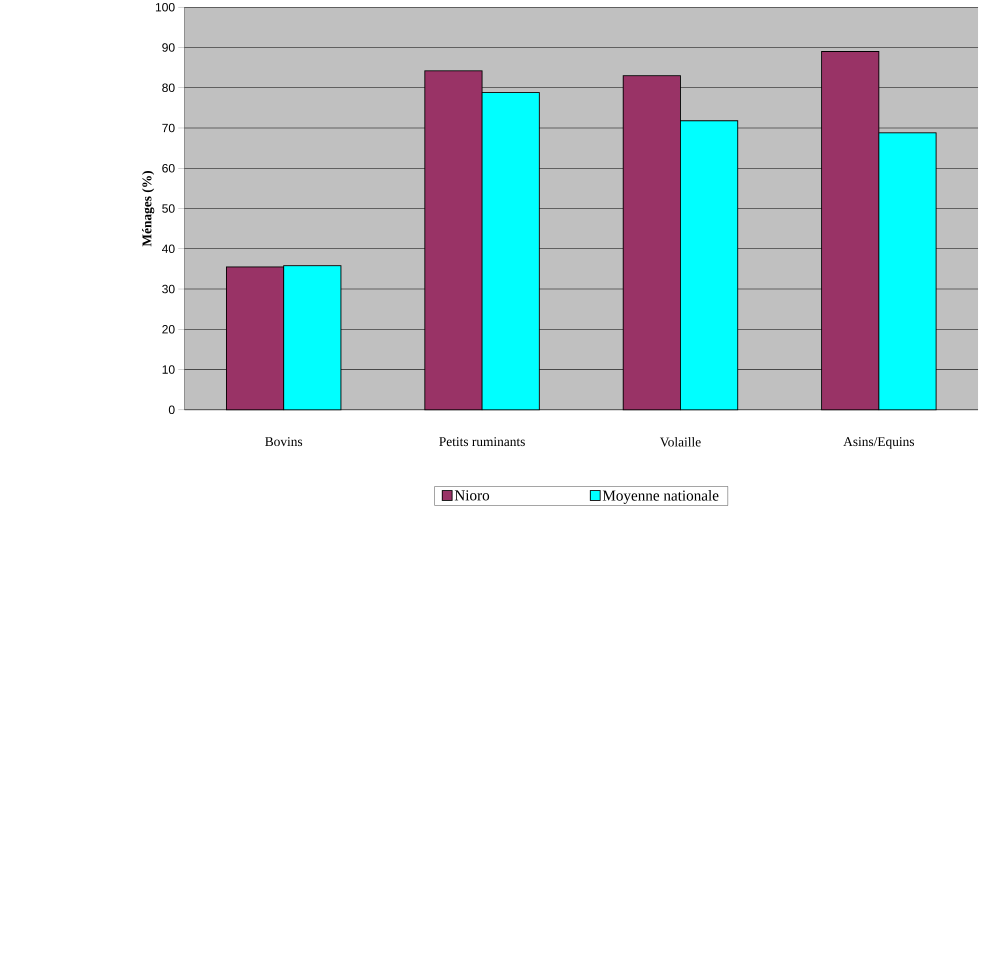 The image size is (981, 961). Describe the element at coordinates (878, 442) in the screenshot. I see `x-tick-label: Asins/Equins` at that location.